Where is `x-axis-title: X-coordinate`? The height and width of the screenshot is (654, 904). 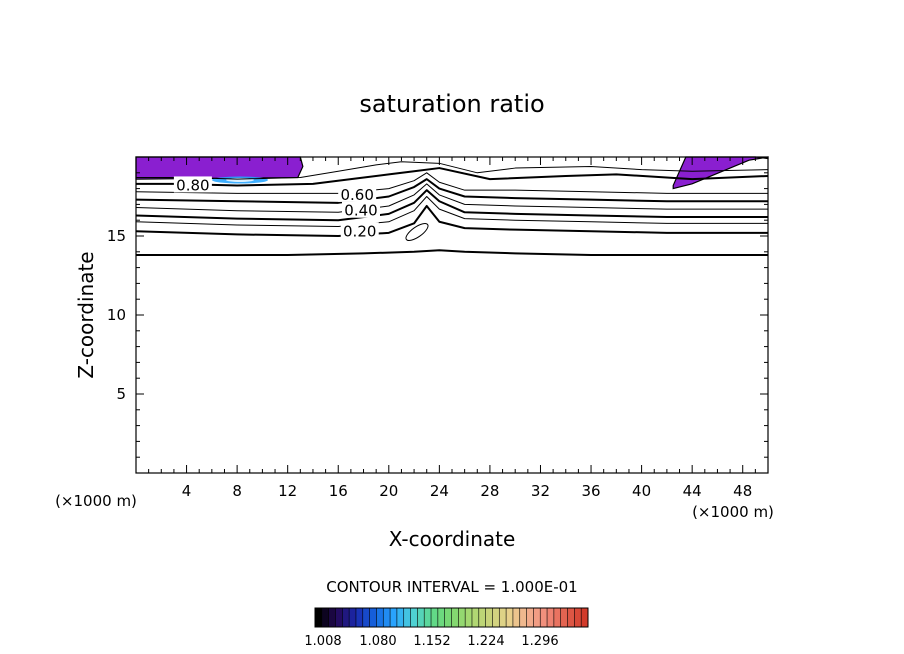 x-axis-title: X-coordinate is located at coordinates (452, 539).